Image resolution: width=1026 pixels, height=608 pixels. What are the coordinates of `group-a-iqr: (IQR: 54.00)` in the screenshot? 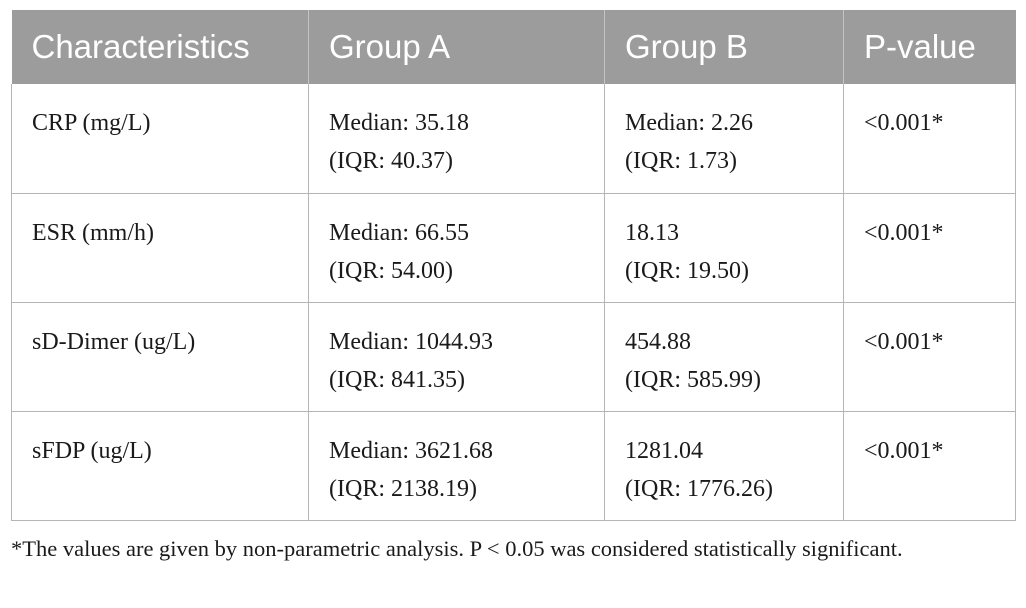 It's located at (391, 270).